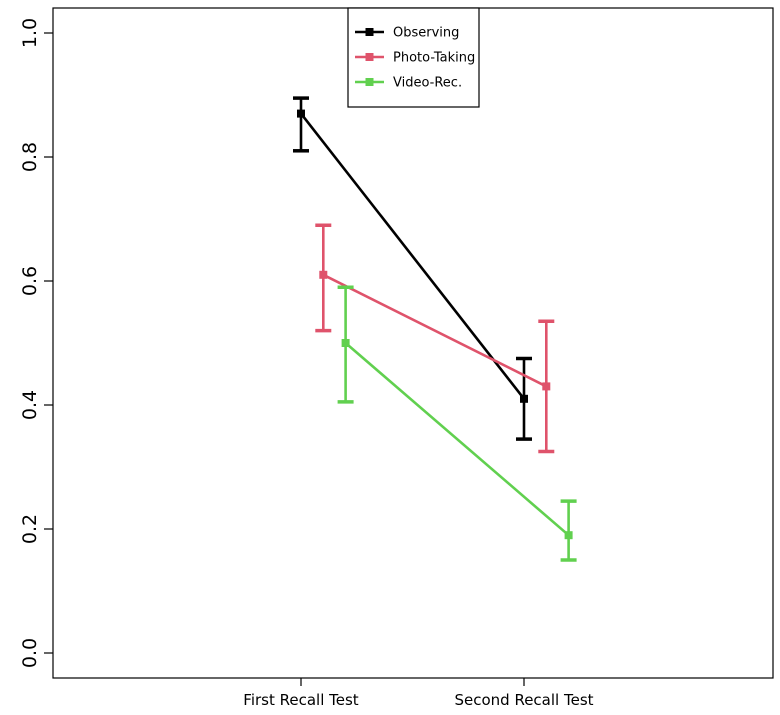  I want to click on x-axis: First Recall Test Second Recall Test, so click(418, 693).